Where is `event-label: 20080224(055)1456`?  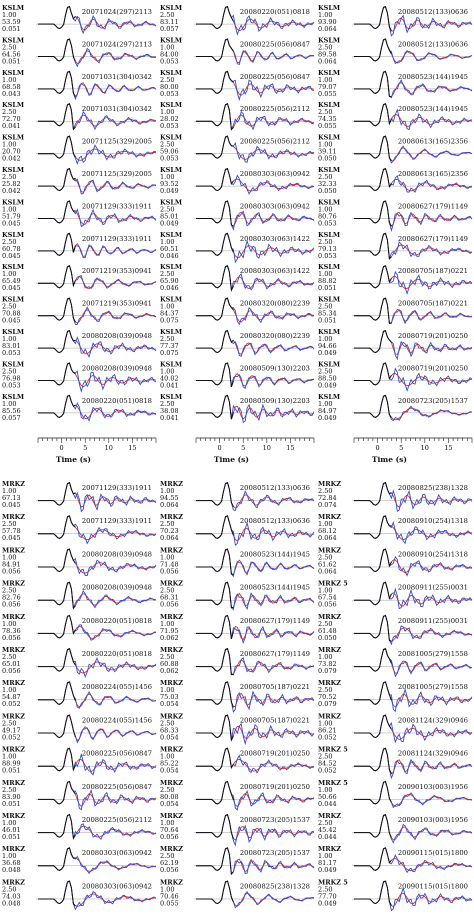
event-label: 20080224(055)1456 is located at coordinates (117, 720).